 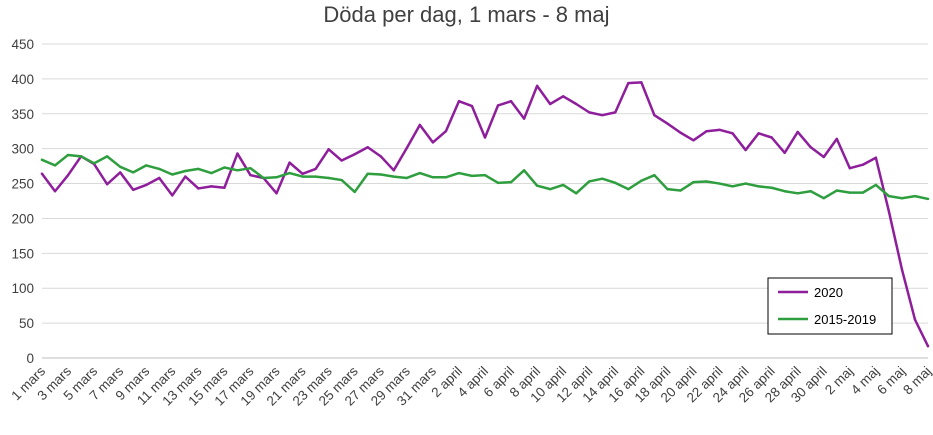 I want to click on y-tick-label: 200, so click(x=22, y=218).